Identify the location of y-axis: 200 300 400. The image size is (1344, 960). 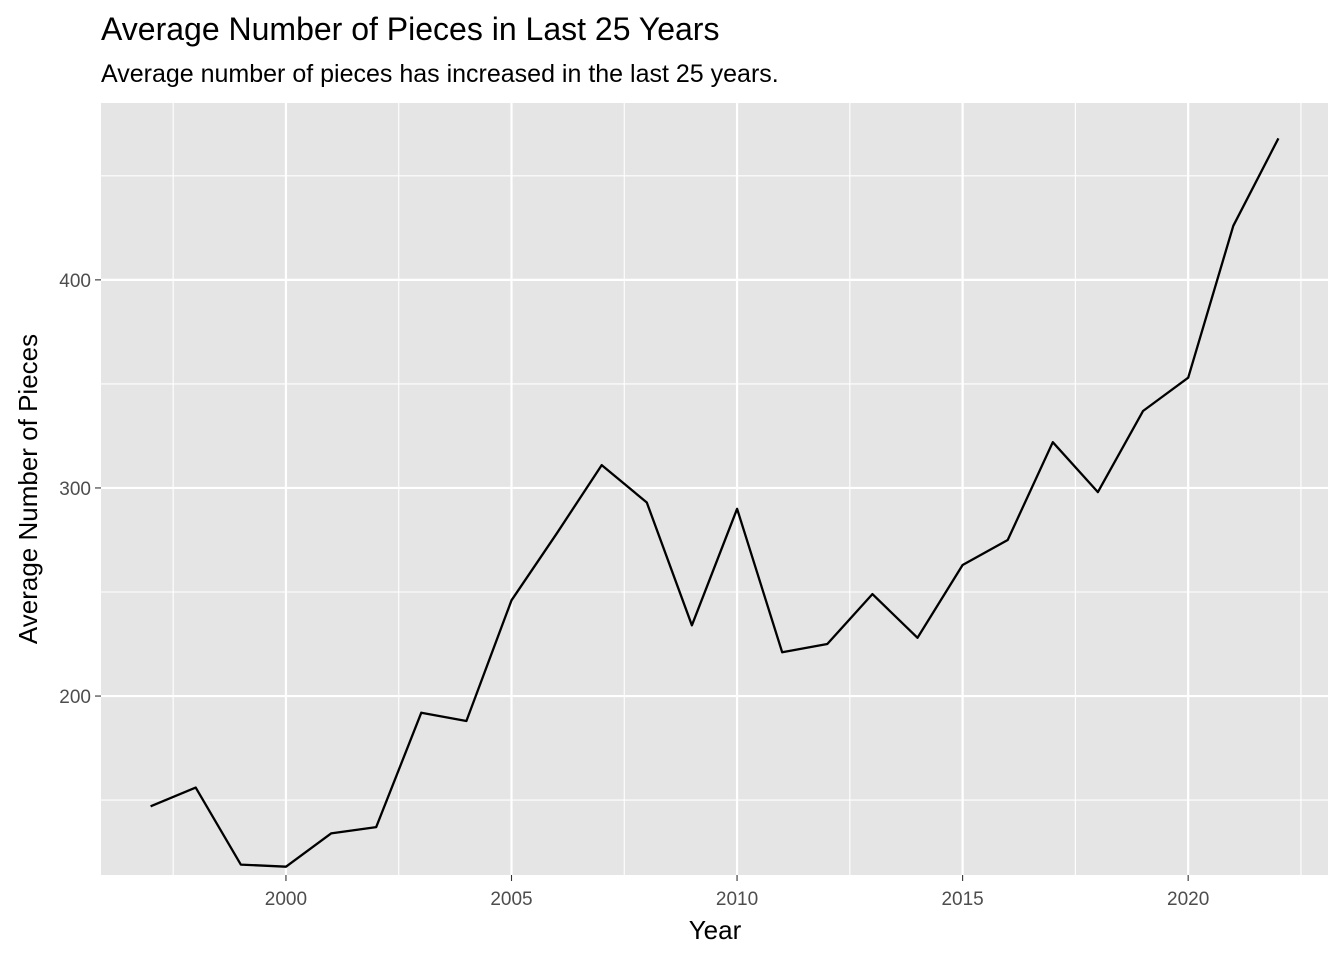
(80, 489).